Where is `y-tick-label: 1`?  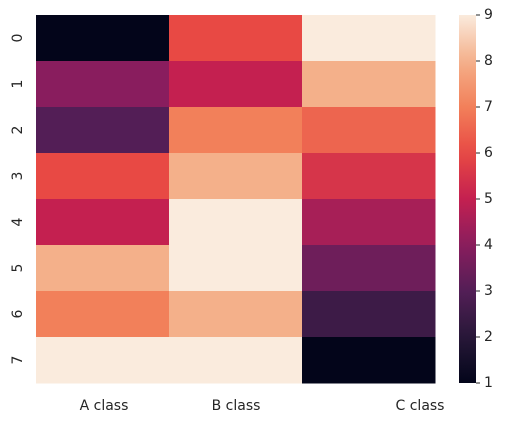
y-tick-label: 1 is located at coordinates (18, 84).